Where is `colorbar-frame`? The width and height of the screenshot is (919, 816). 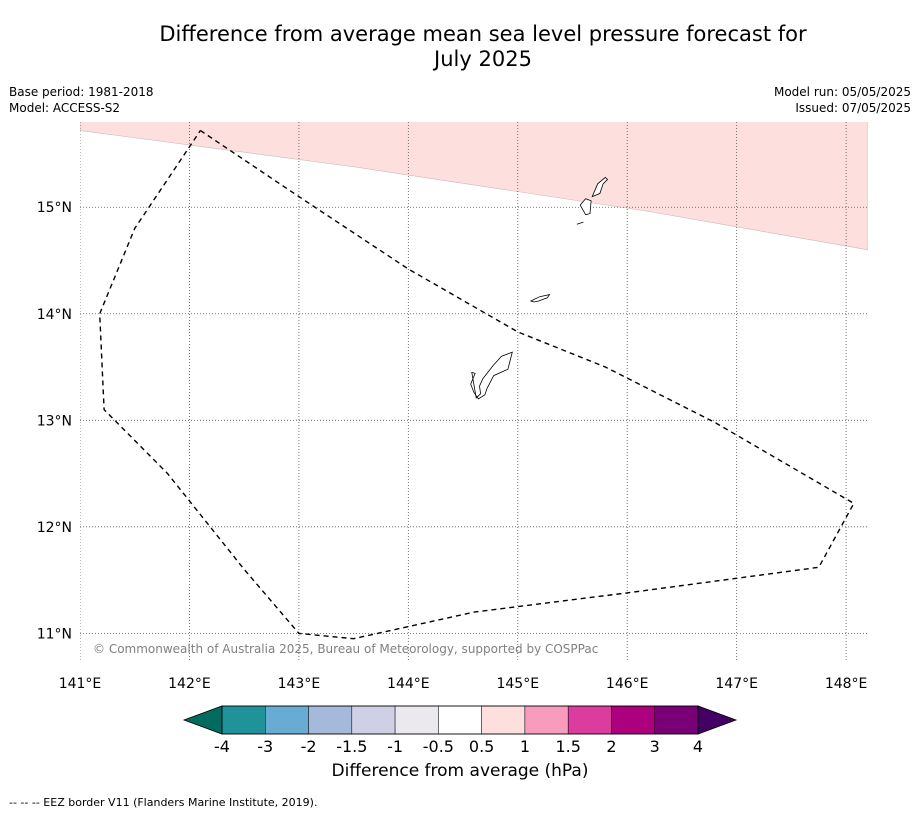 colorbar-frame is located at coordinates (460, 720).